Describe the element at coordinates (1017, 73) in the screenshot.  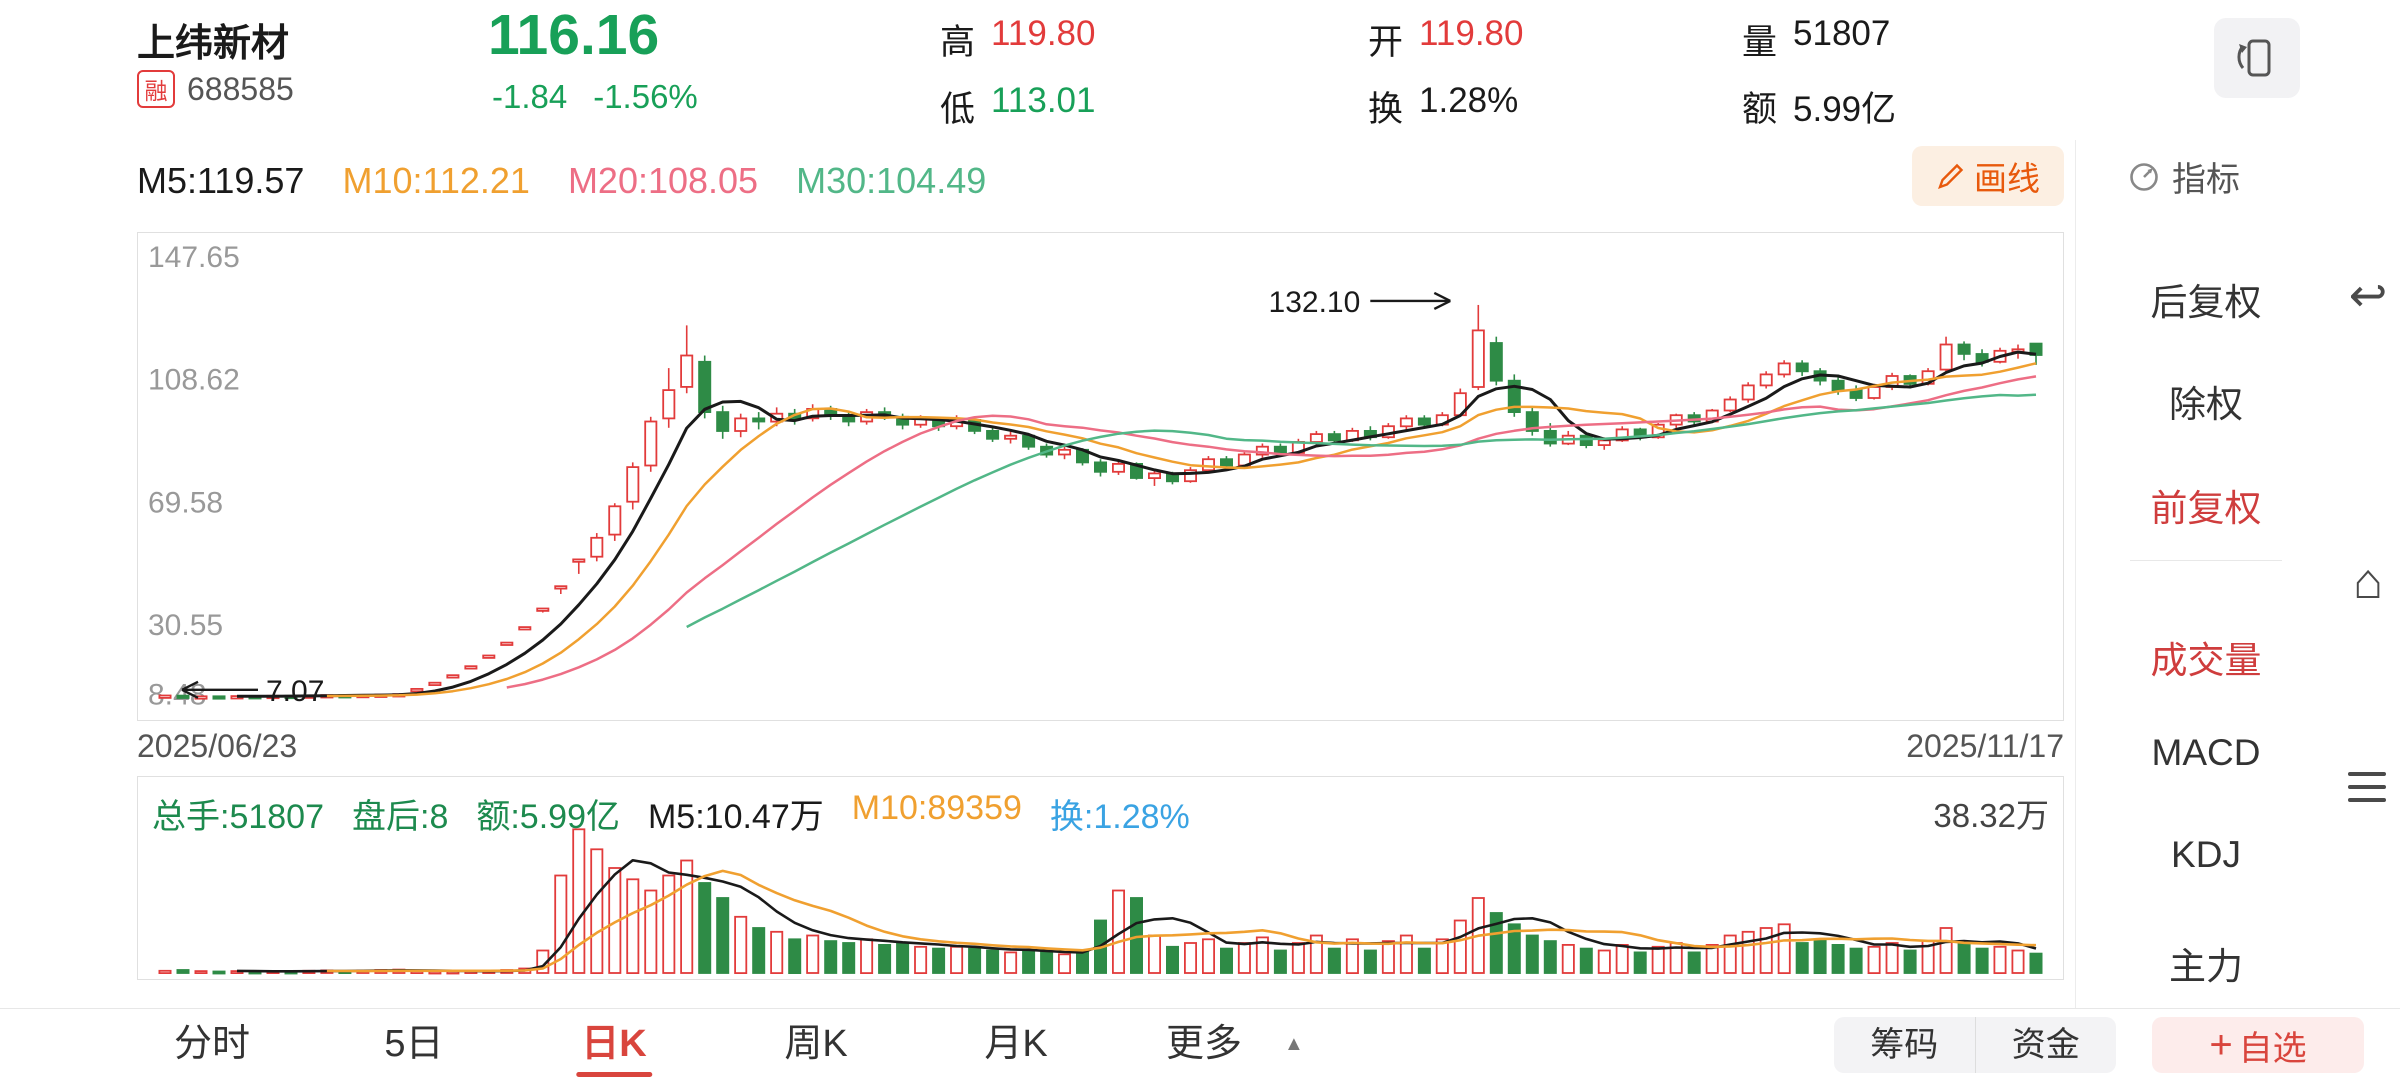
I see `stat-column-high-low: 高 119.80 低 113.01` at that location.